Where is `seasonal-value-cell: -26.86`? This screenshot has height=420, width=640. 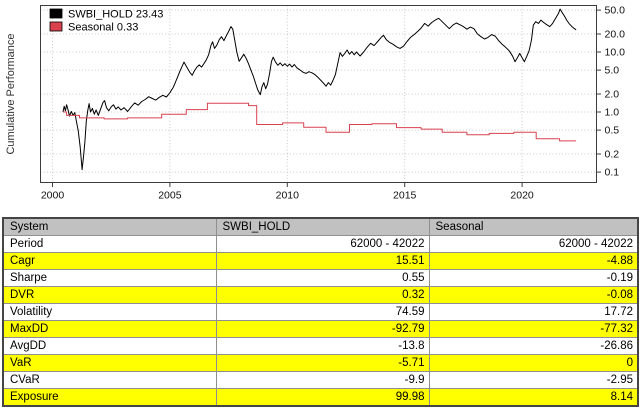
seasonal-value-cell: -26.86 is located at coordinates (533, 346).